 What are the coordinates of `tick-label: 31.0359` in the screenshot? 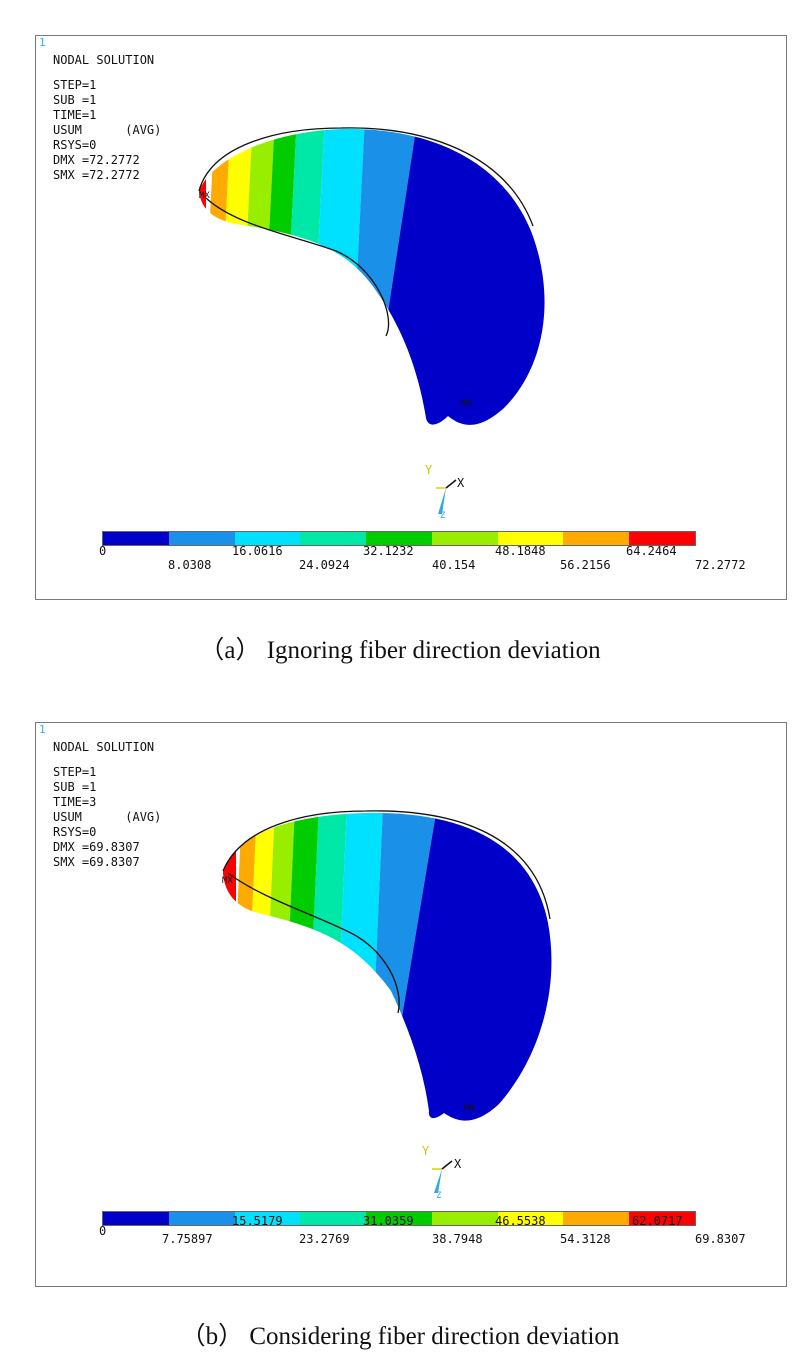 It's located at (388, 1221).